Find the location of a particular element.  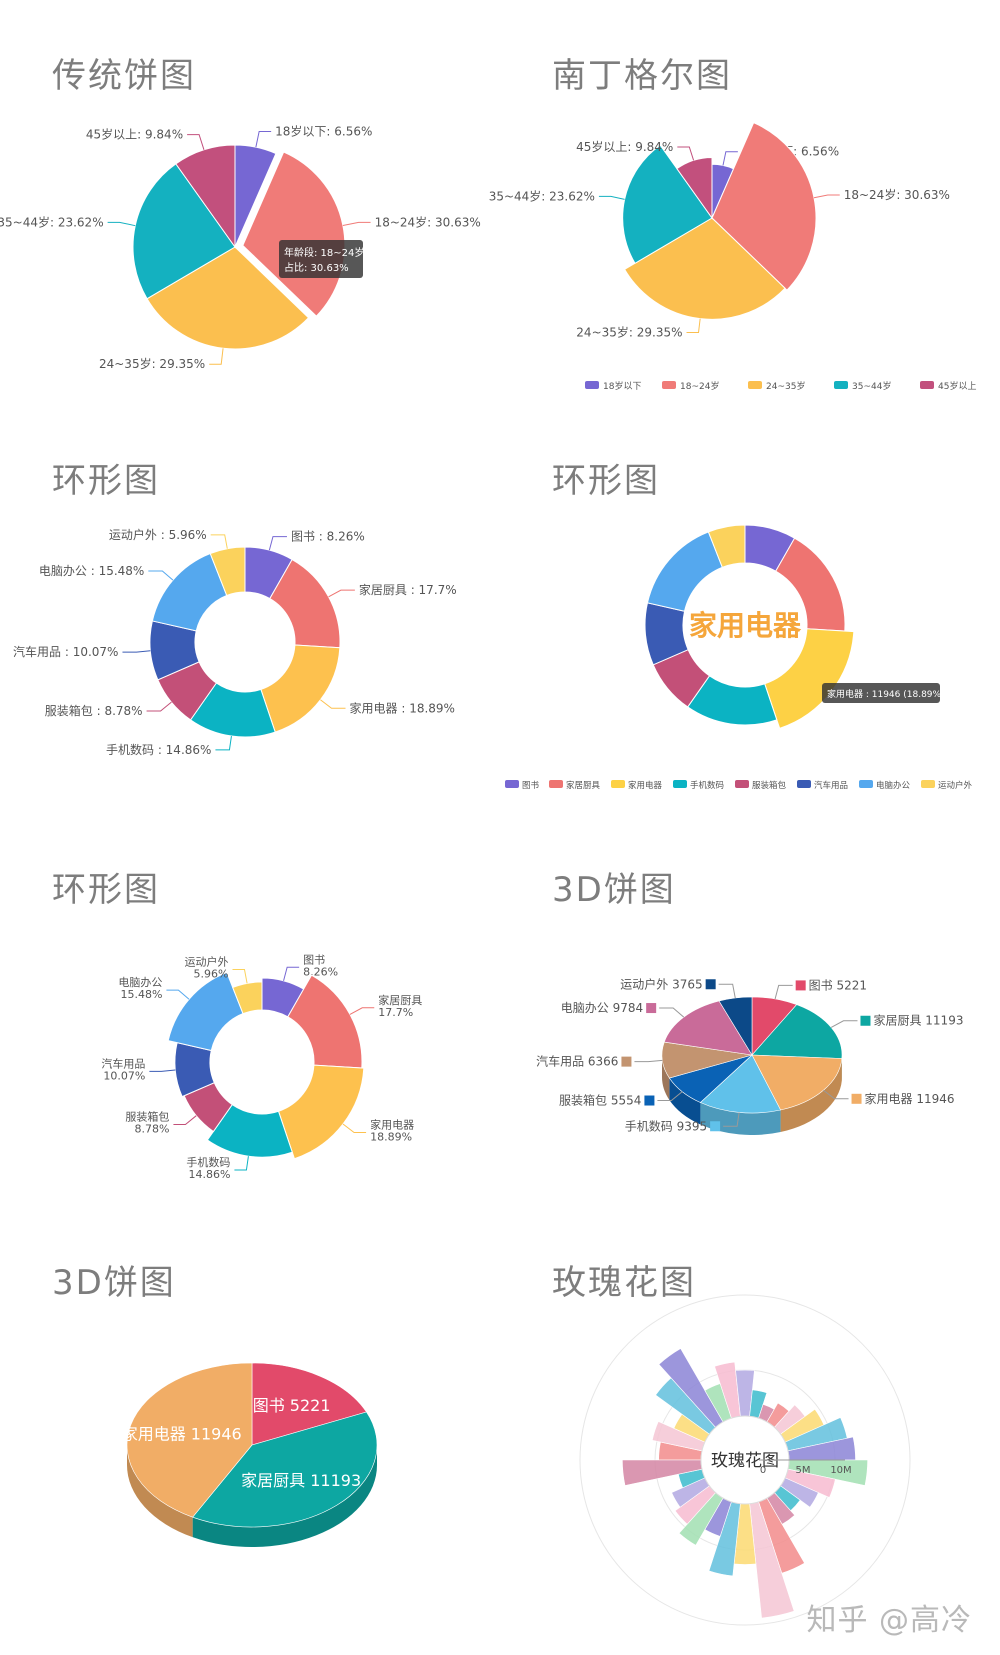

donut-slice-label: 8.26% is located at coordinates (320, 971).